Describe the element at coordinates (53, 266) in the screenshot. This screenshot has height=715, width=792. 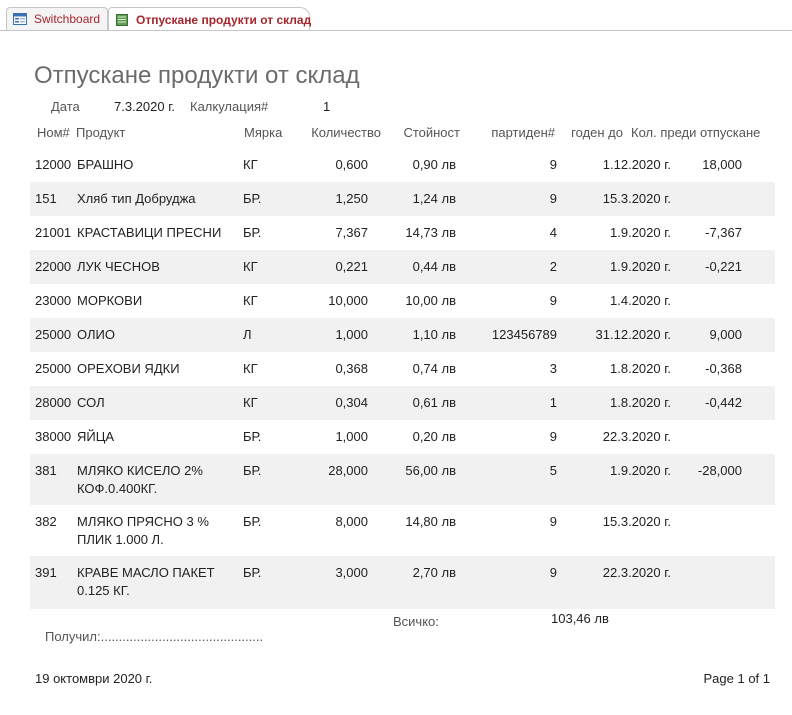
I see `cell-number: 22000` at that location.